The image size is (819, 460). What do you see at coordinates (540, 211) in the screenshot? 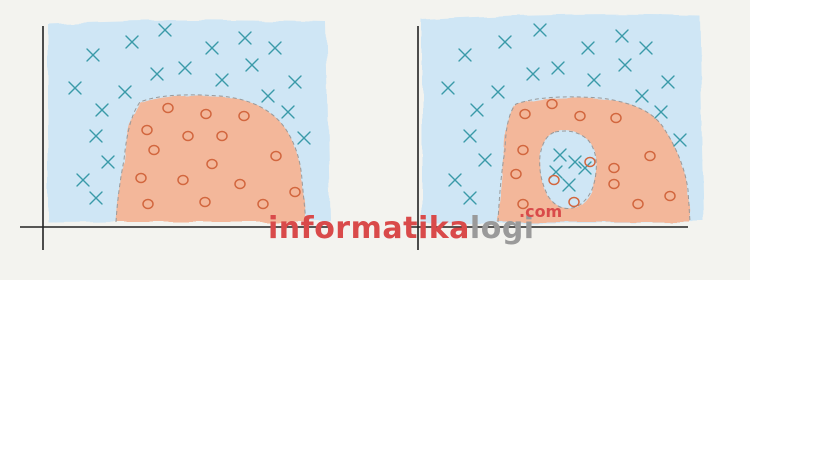
I see `watermark-suffix: .com` at bounding box center [540, 211].